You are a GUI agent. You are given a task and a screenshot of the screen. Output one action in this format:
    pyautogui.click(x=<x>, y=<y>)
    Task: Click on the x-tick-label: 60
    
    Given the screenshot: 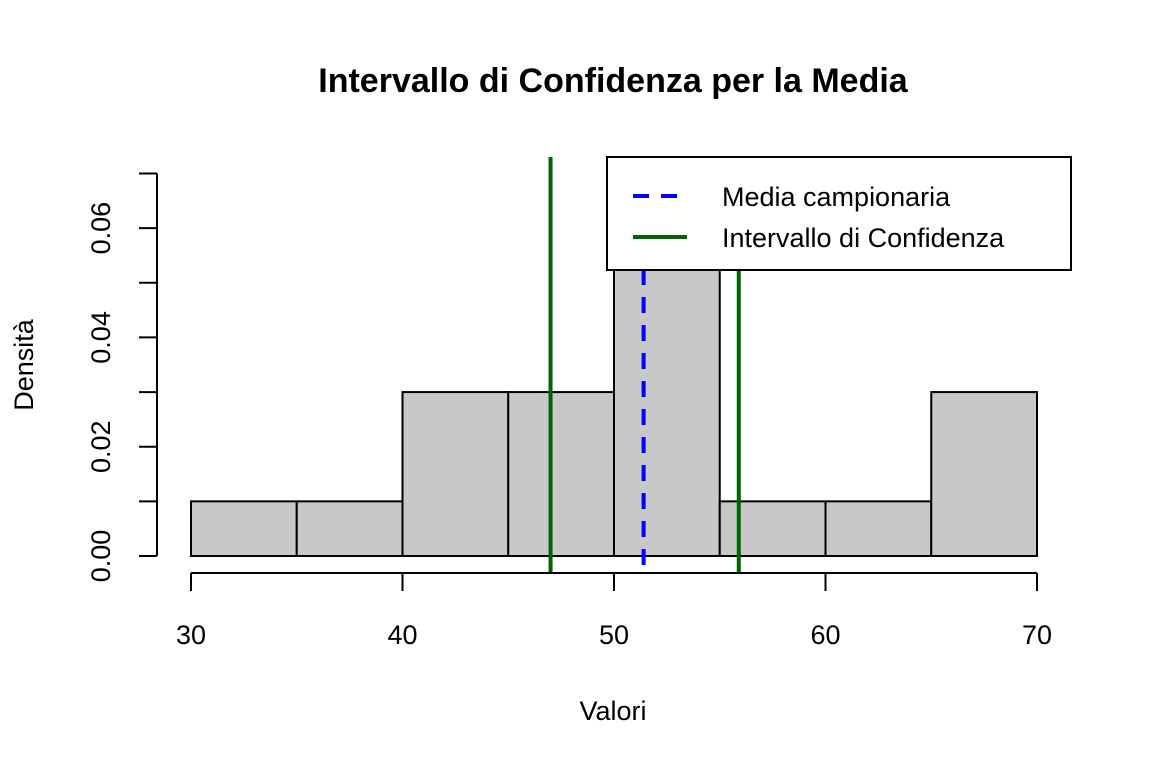 What is the action you would take?
    pyautogui.click(x=825, y=635)
    